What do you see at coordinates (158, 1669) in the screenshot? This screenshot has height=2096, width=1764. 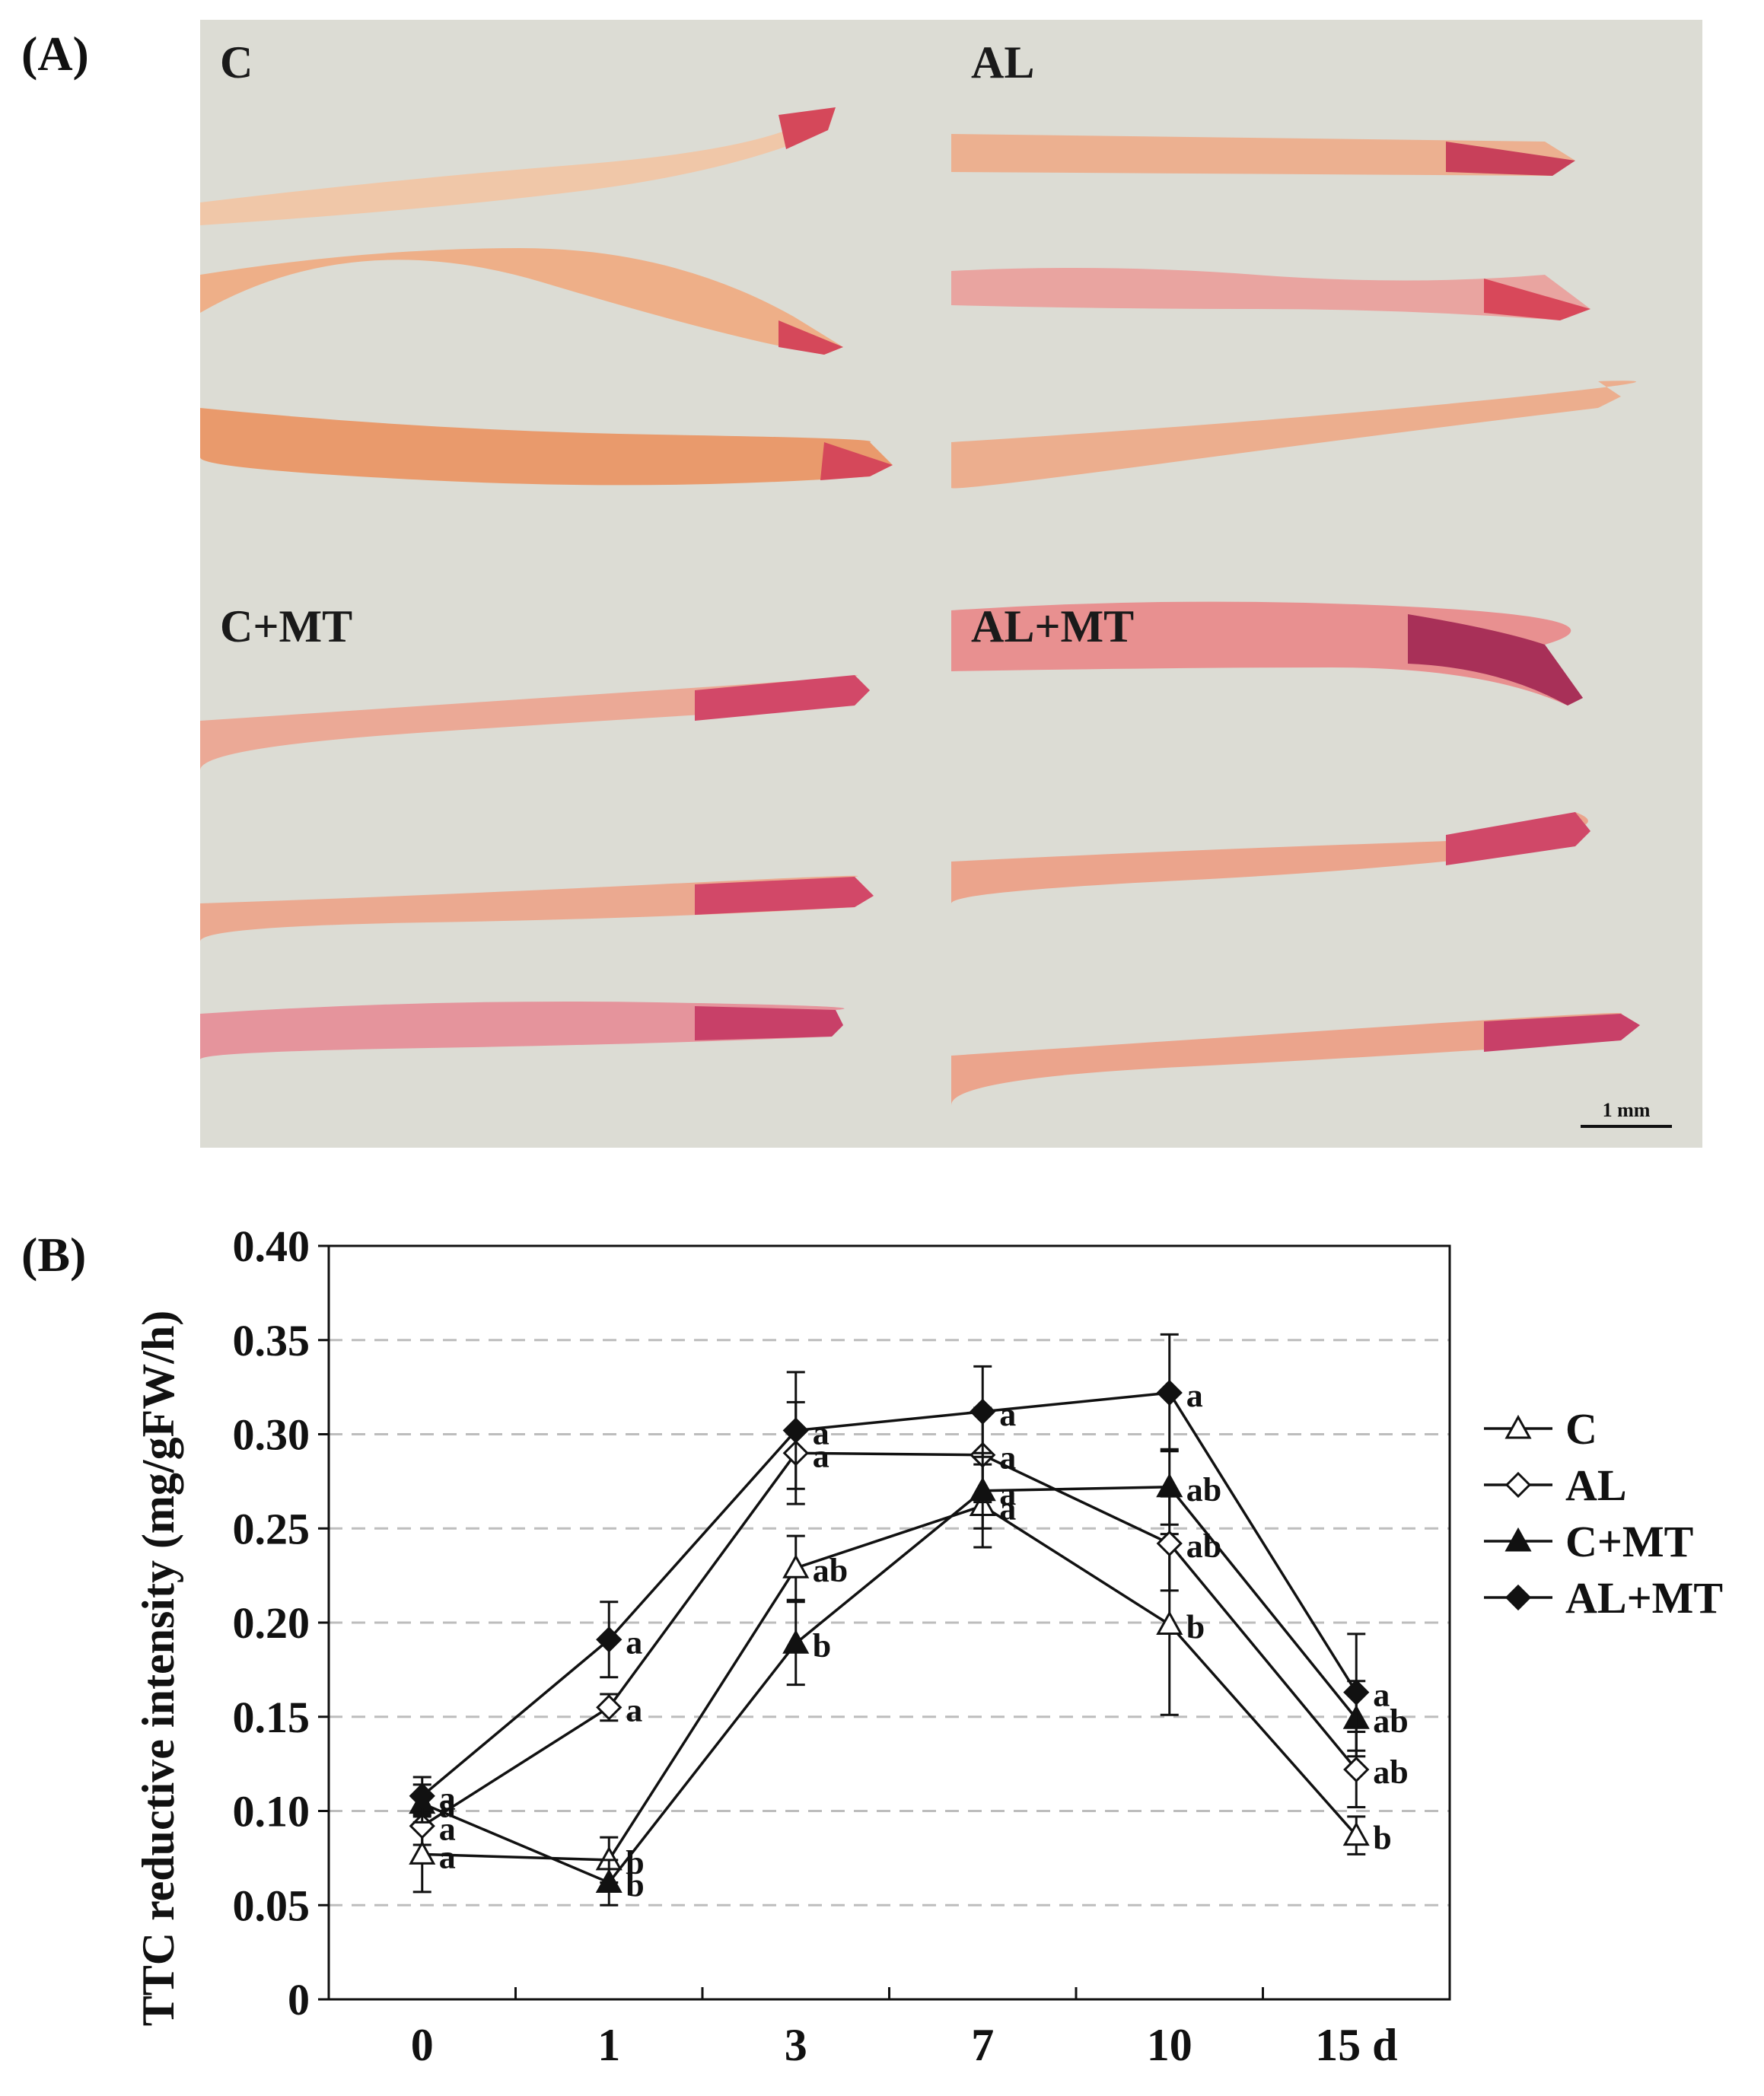 I see `y-axis-label: TTC reductive intensity (mg/gFW/h)` at bounding box center [158, 1669].